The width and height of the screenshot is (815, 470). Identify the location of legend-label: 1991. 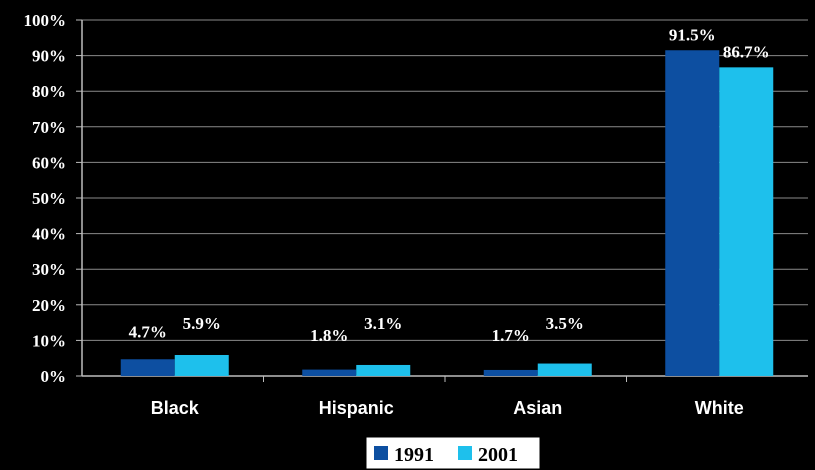
(414, 455).